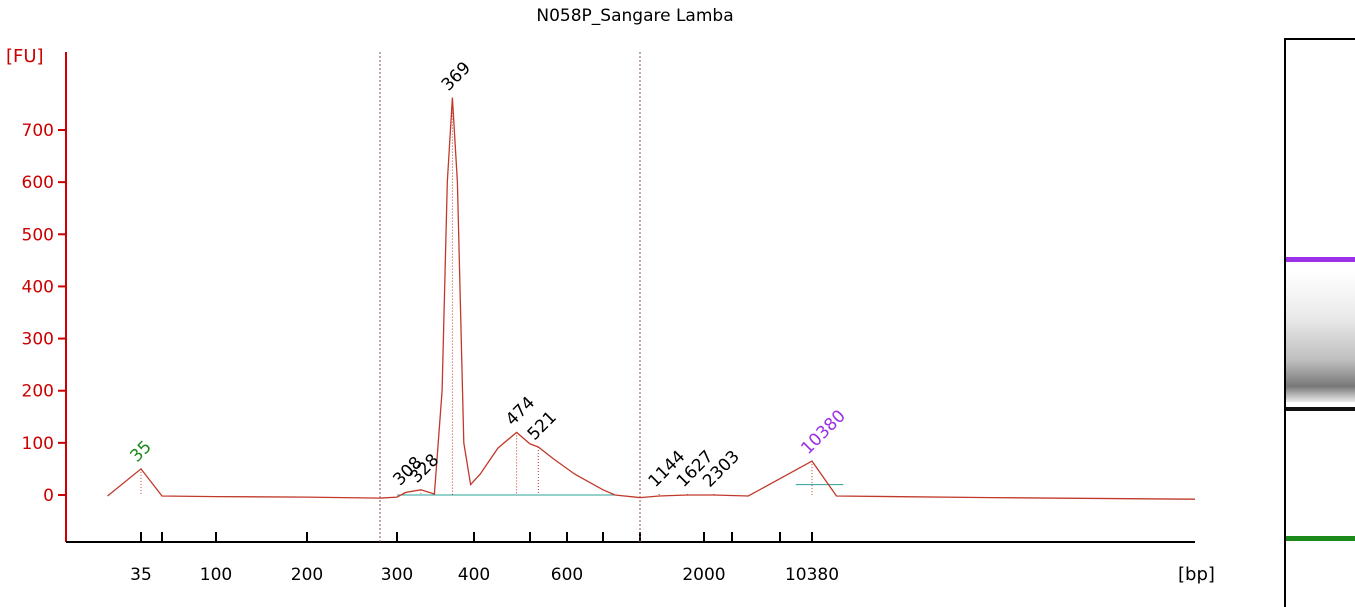 This screenshot has height=607, width=1355. Describe the element at coordinates (38, 287) in the screenshot. I see `y-tick-label: 400` at that location.